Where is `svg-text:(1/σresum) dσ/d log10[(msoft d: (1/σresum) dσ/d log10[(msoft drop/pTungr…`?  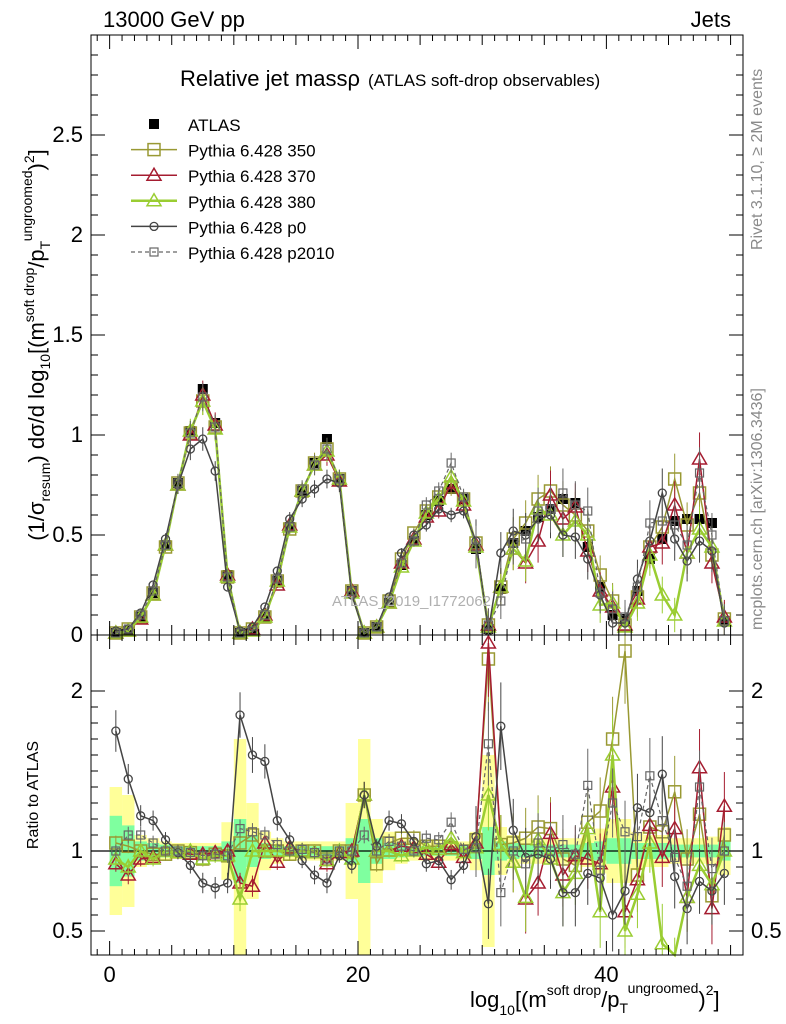 svg-text:(1/σresum) dσ/d log10[(msoft d: (1/σresum) dσ/d log10[(msoft drop/pTungr… is located at coordinates (36, 345).